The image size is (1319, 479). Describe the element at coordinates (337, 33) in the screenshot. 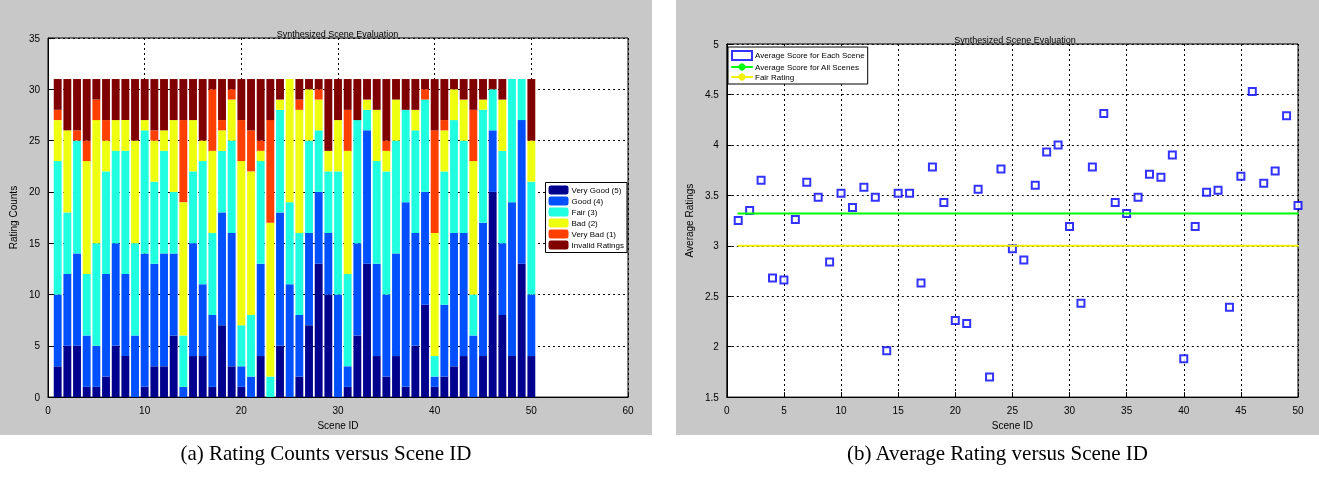

I see `chart-title: Synthesized Scene Evaluation` at that location.